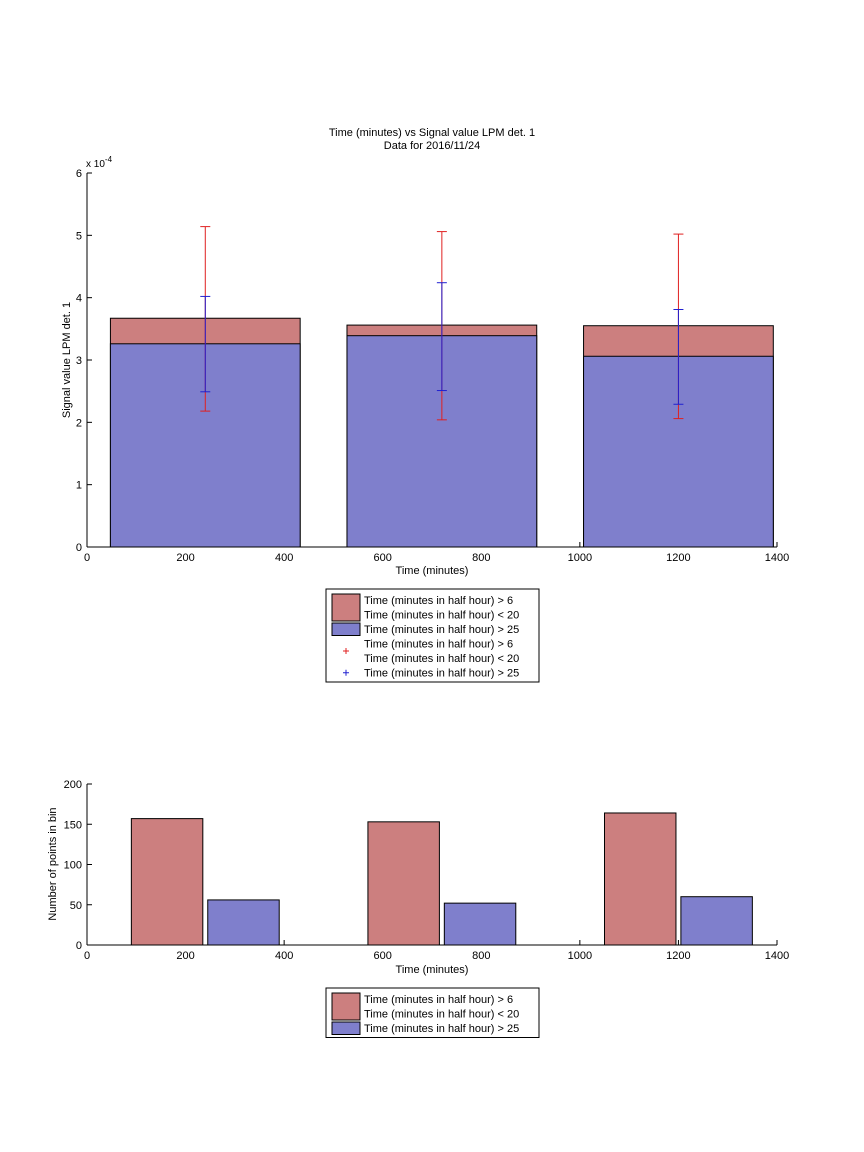  What do you see at coordinates (79, 174) in the screenshot?
I see `y-tick-label: 6` at bounding box center [79, 174].